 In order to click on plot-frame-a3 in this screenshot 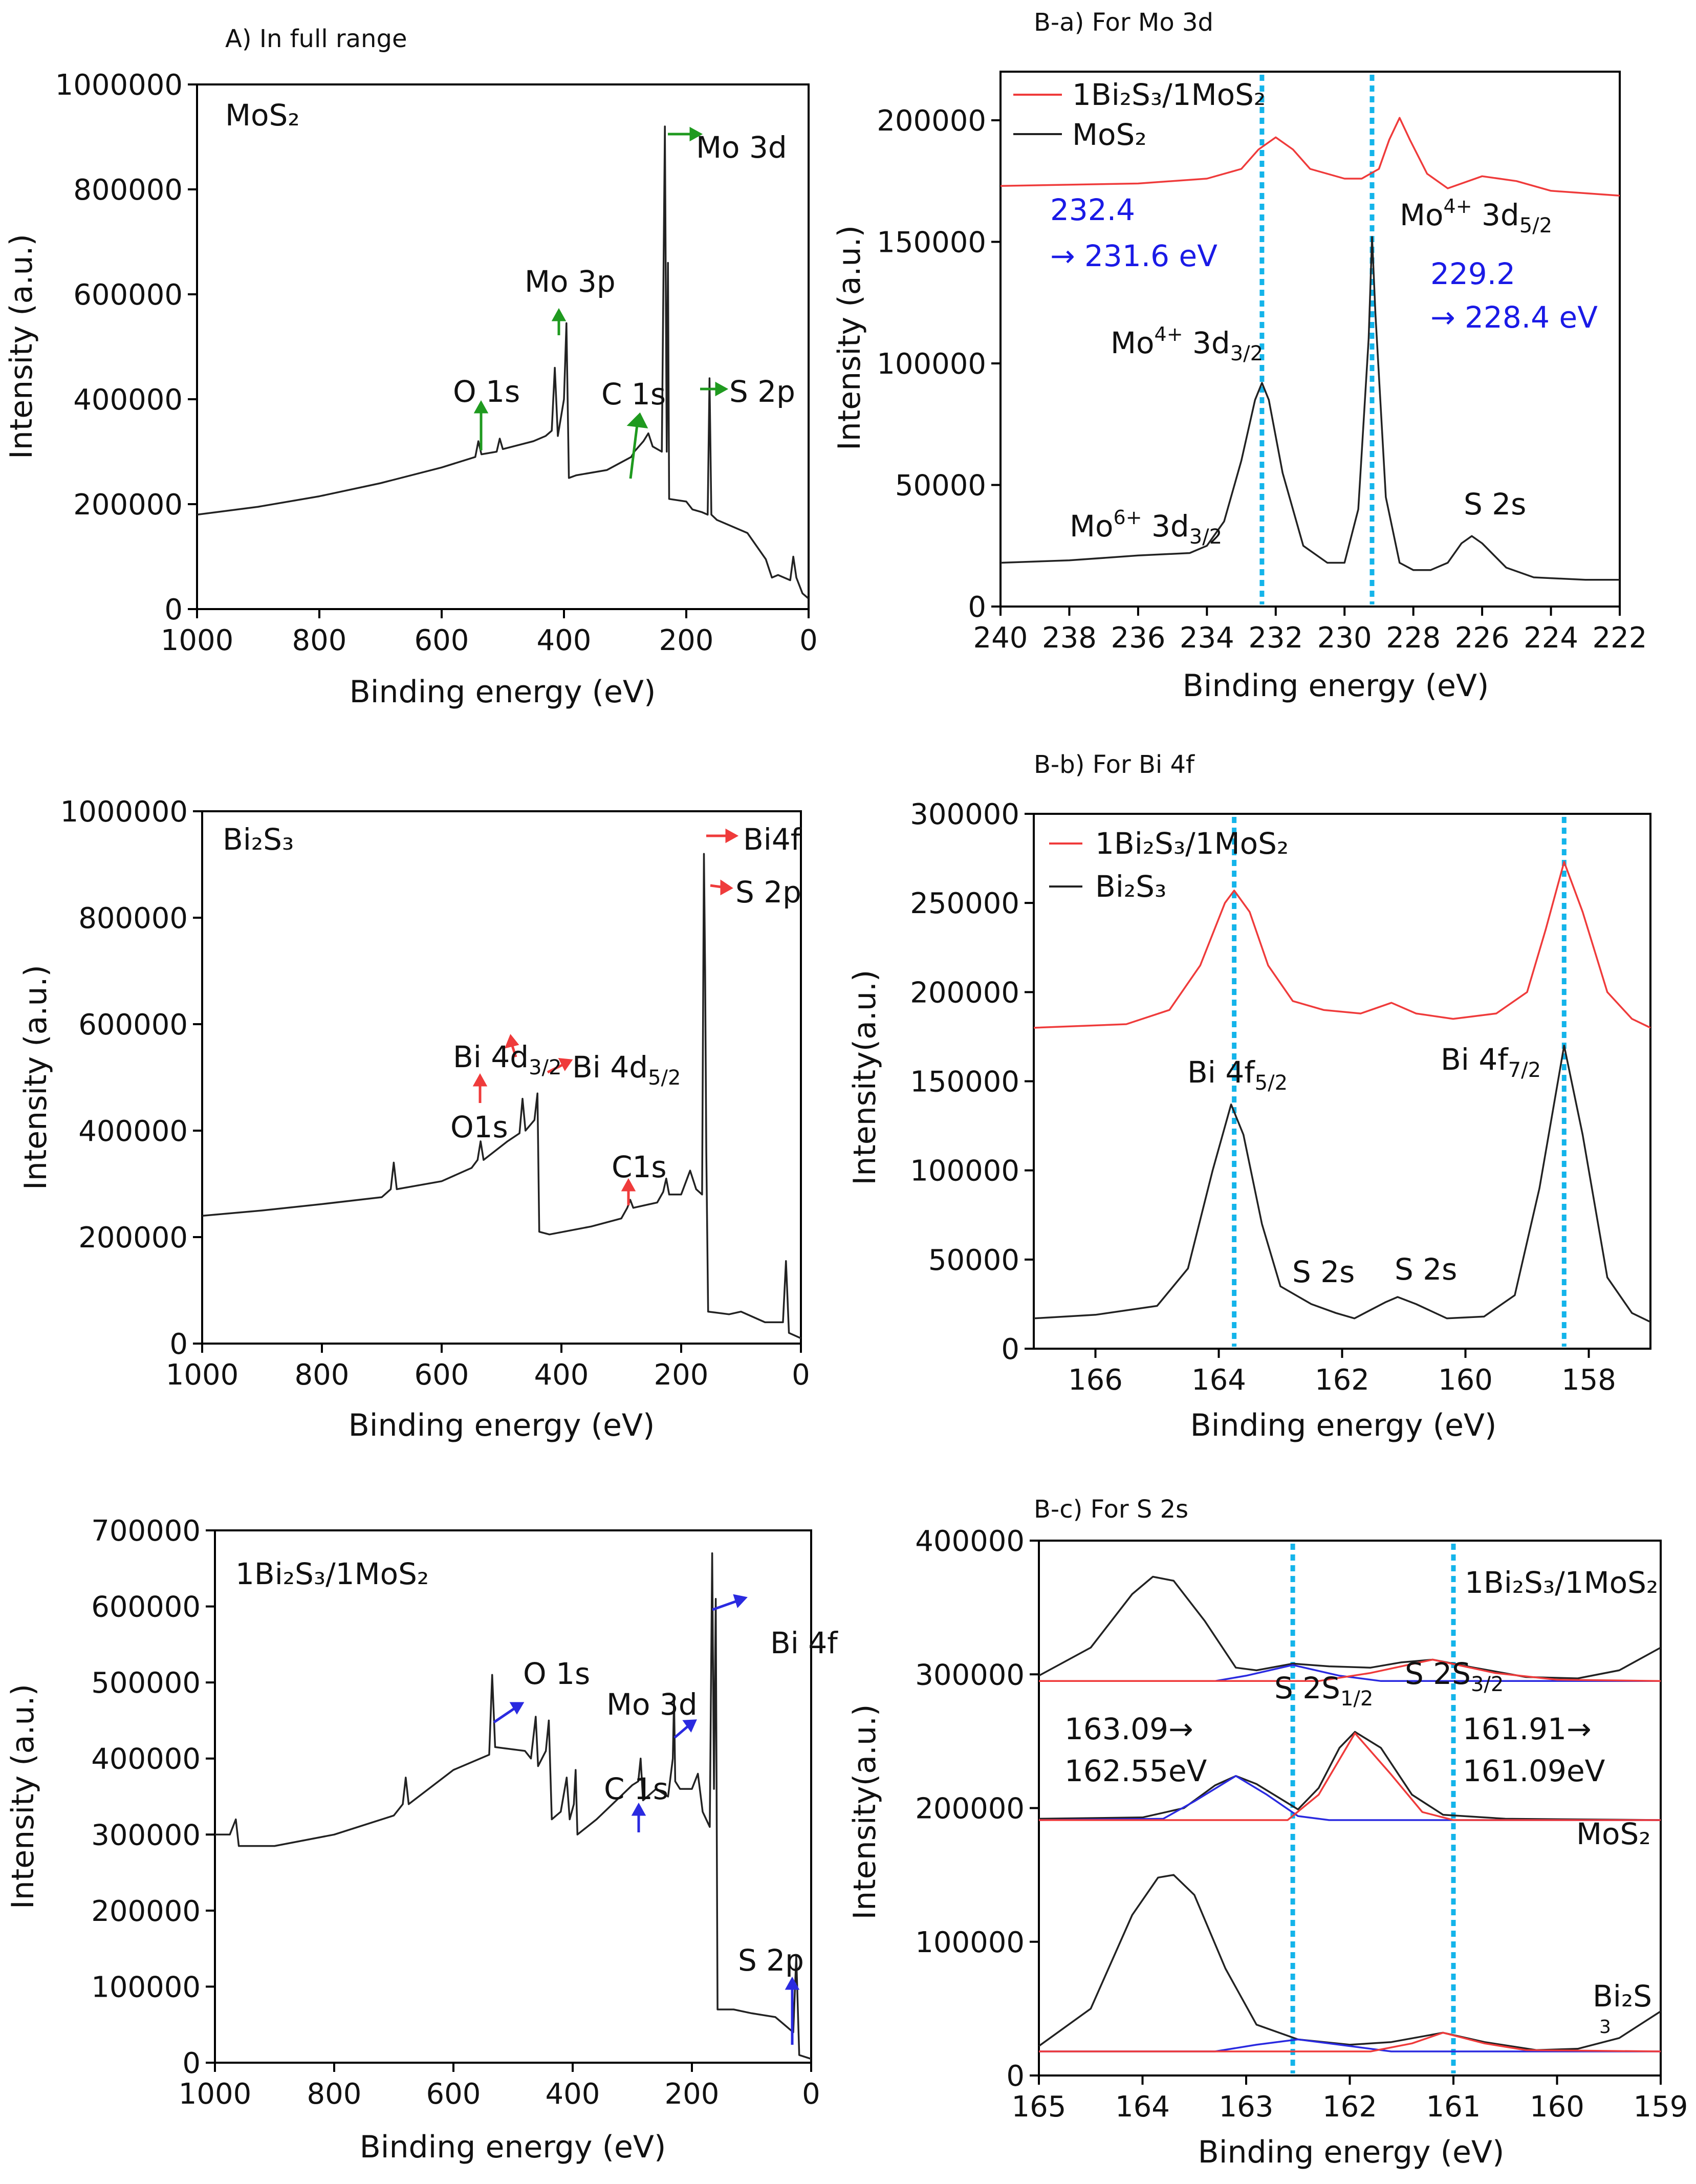, I will do `click(513, 1796)`.